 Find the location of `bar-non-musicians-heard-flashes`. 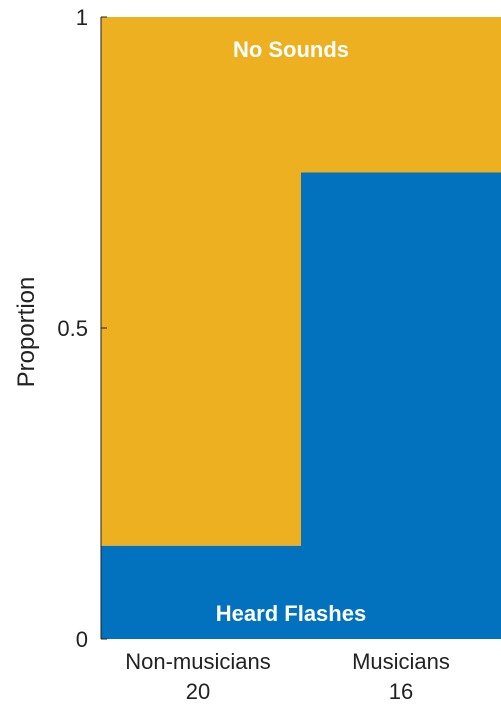

bar-non-musicians-heard-flashes is located at coordinates (201, 592).